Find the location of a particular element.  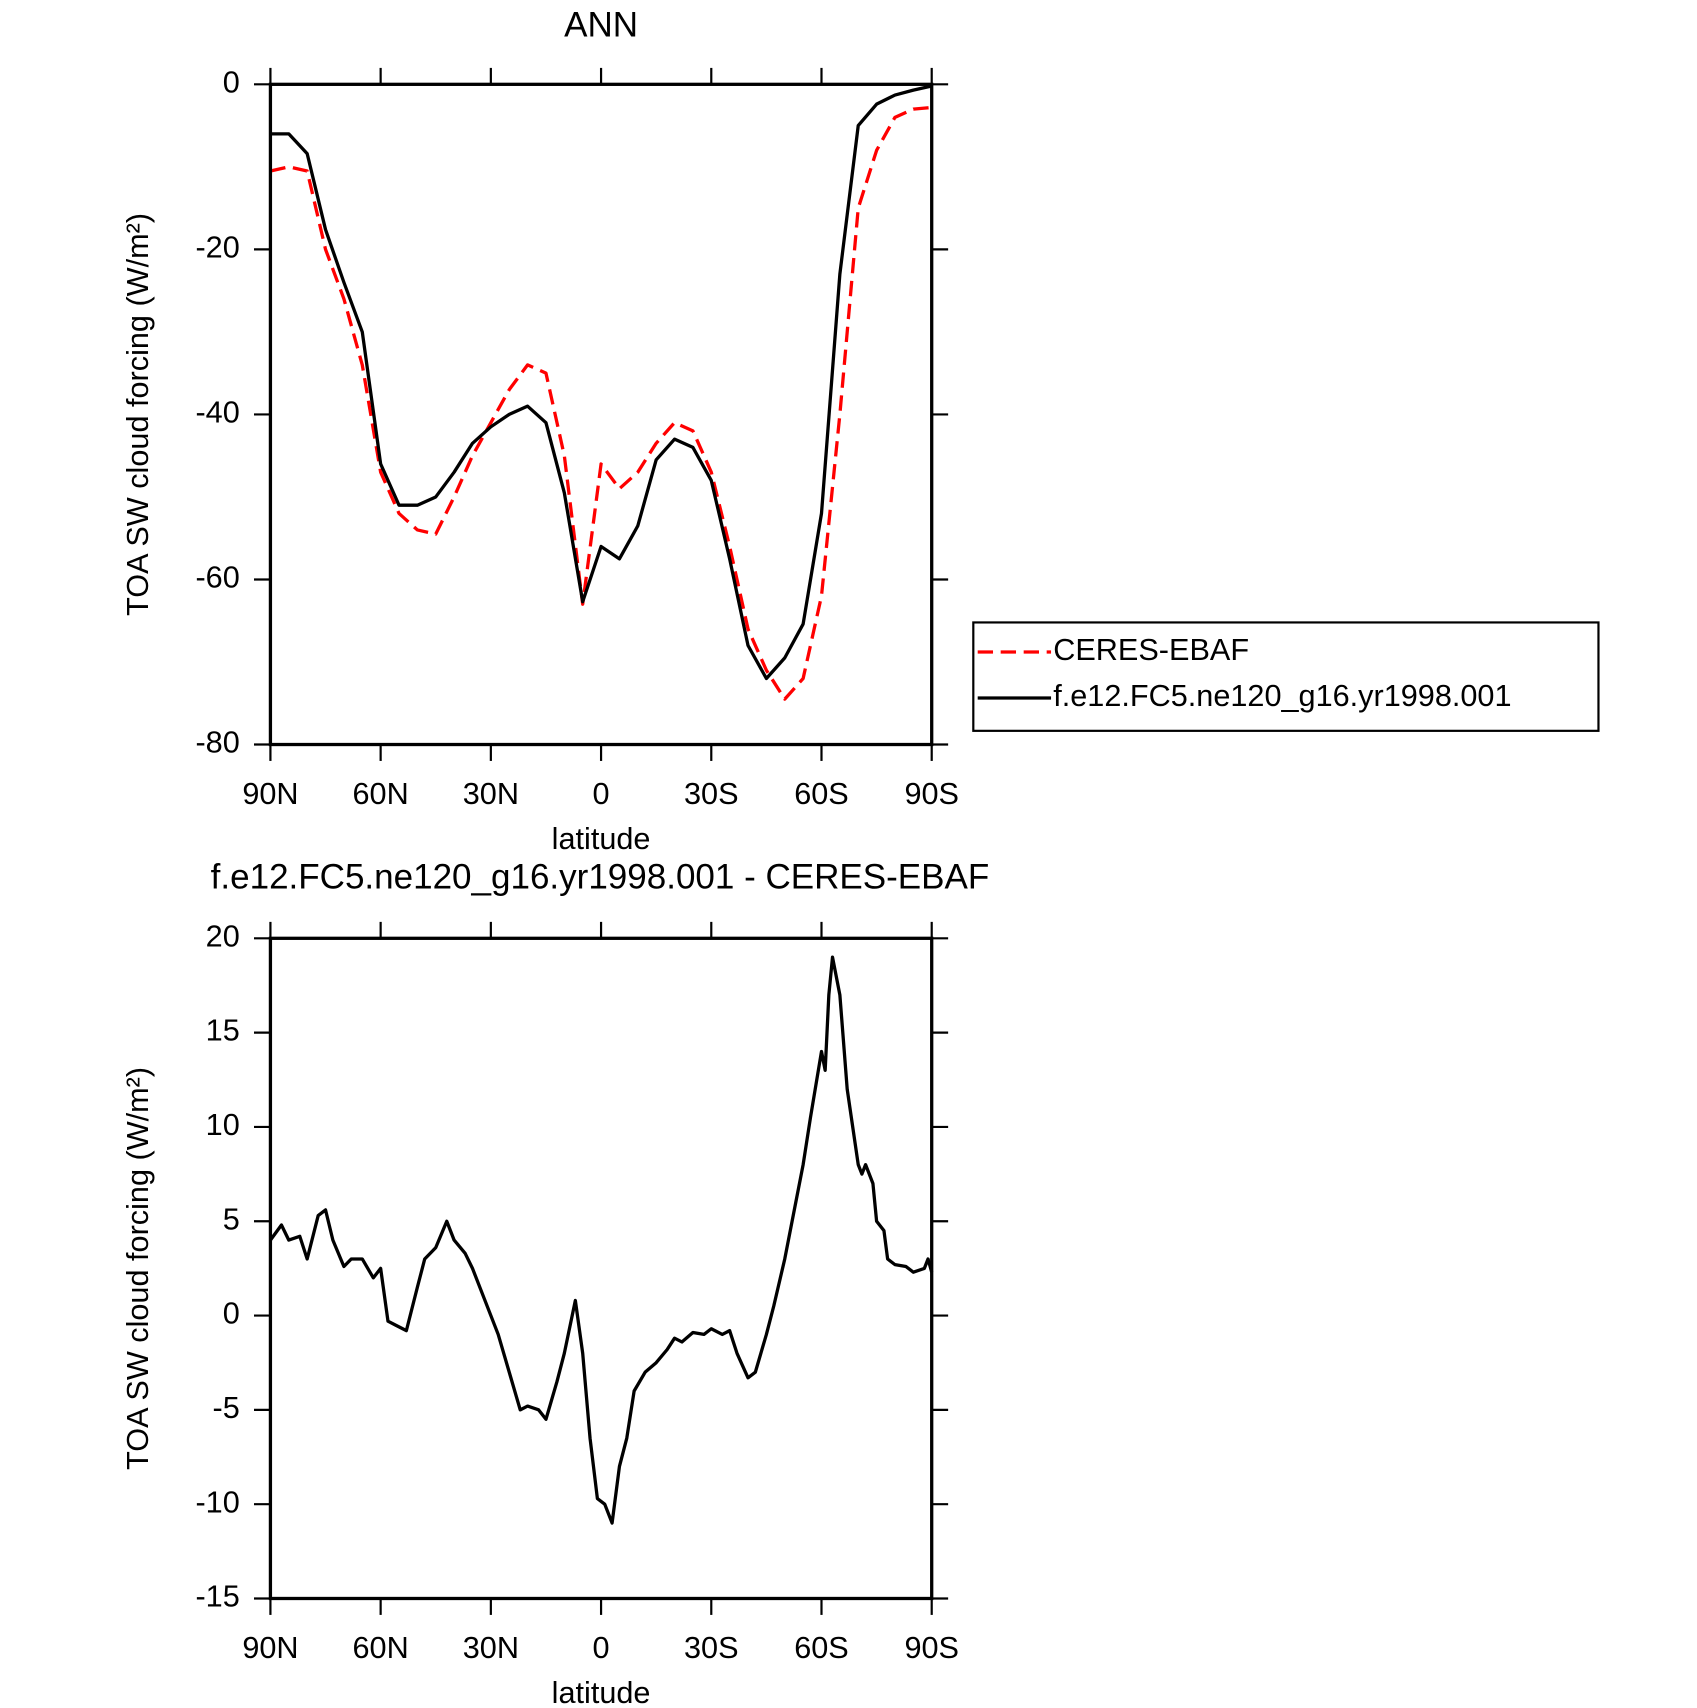

legend-box is located at coordinates (1286, 676).